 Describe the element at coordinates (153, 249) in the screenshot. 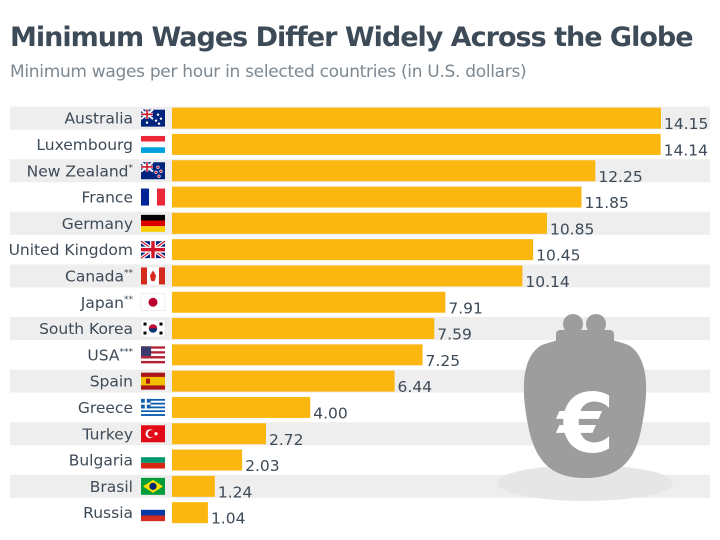

I see `united-kingdom-flag-icon` at that location.